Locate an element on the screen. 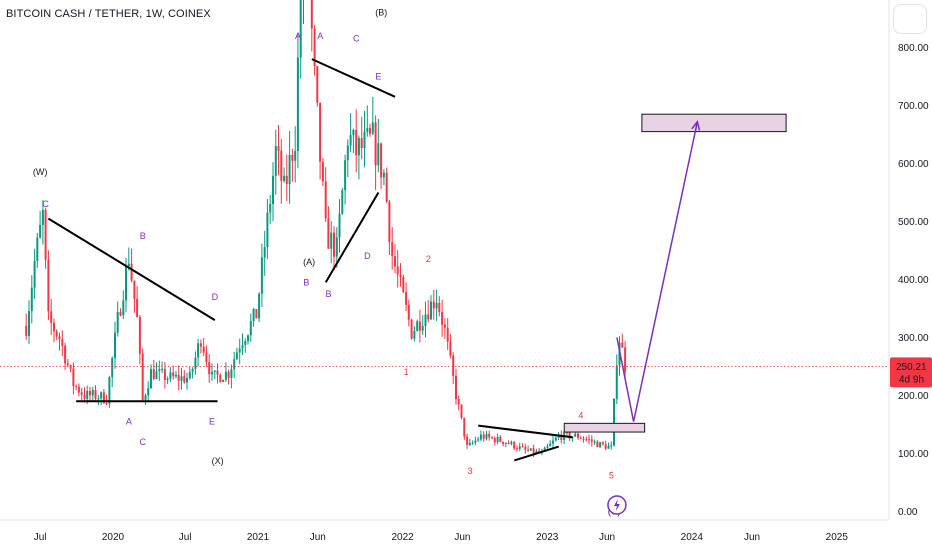 The image size is (932, 550). wave-label: (X) is located at coordinates (218, 461).